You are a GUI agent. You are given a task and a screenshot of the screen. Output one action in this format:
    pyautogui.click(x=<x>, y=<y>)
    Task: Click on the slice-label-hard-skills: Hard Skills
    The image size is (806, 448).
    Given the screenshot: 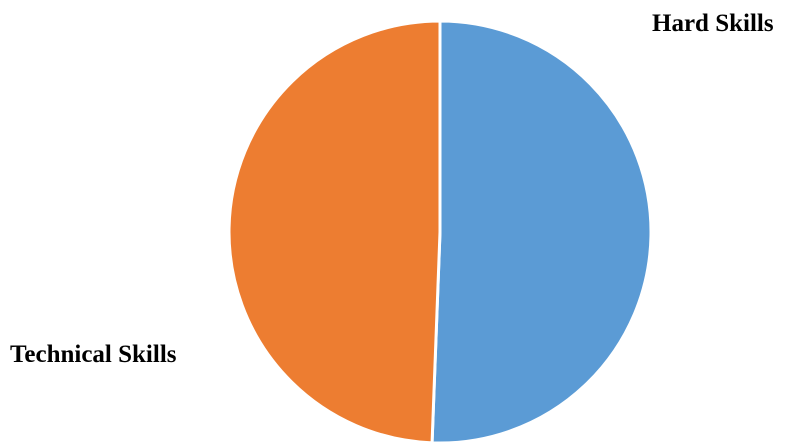 What is the action you would take?
    pyautogui.click(x=713, y=23)
    